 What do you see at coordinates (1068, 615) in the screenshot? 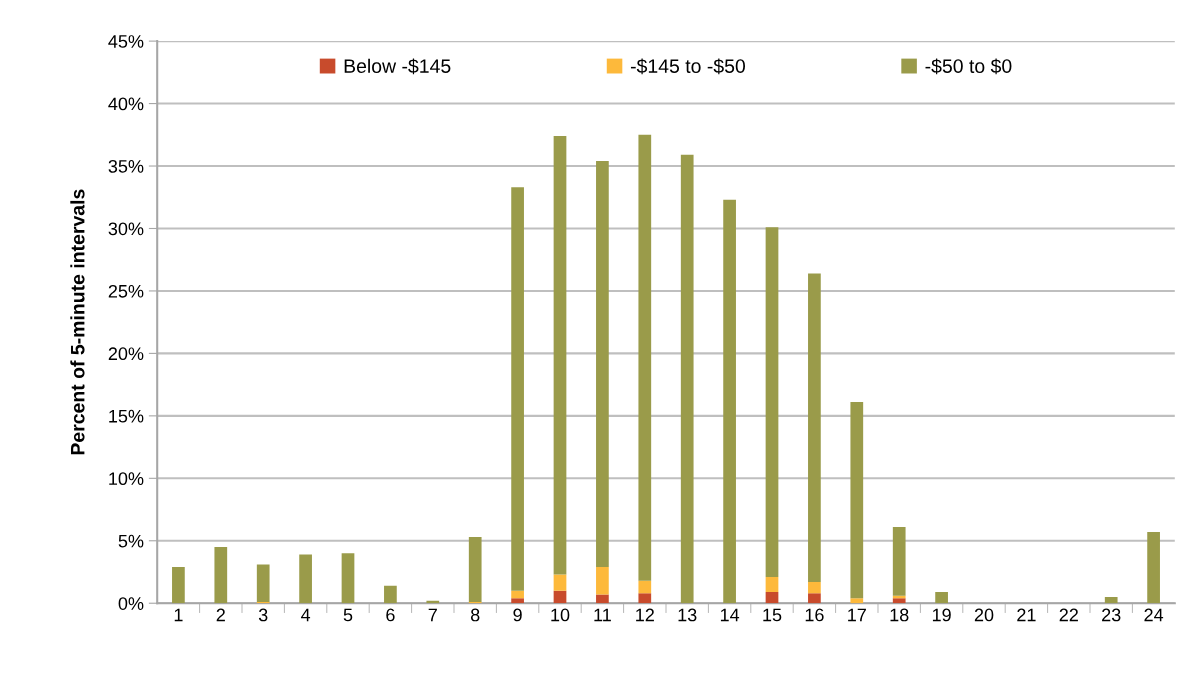
I see `x-tick-label: 22` at bounding box center [1068, 615].